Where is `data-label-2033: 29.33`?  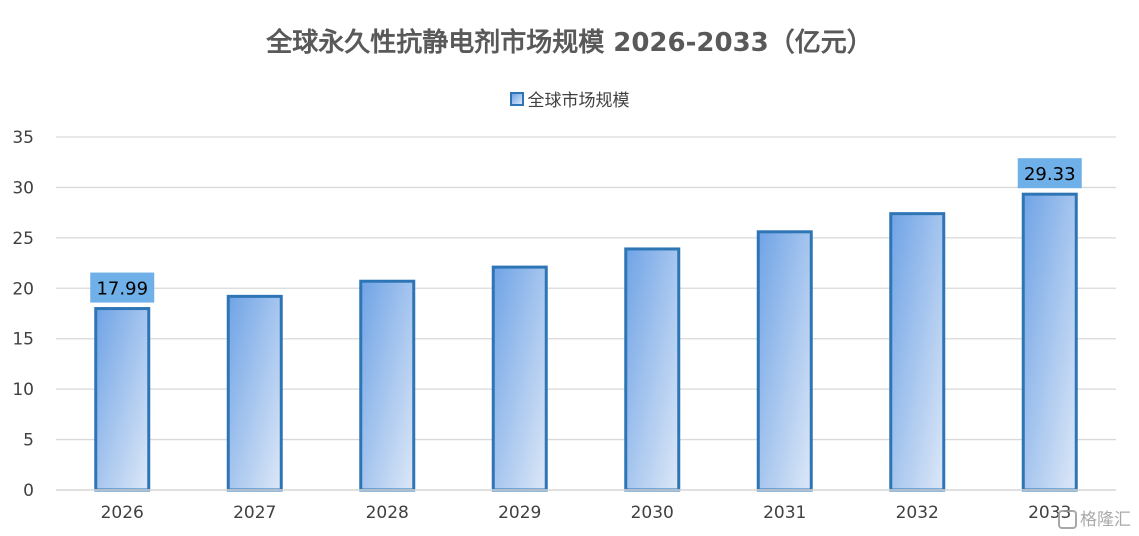
data-label-2033: 29.33 is located at coordinates (1049, 173).